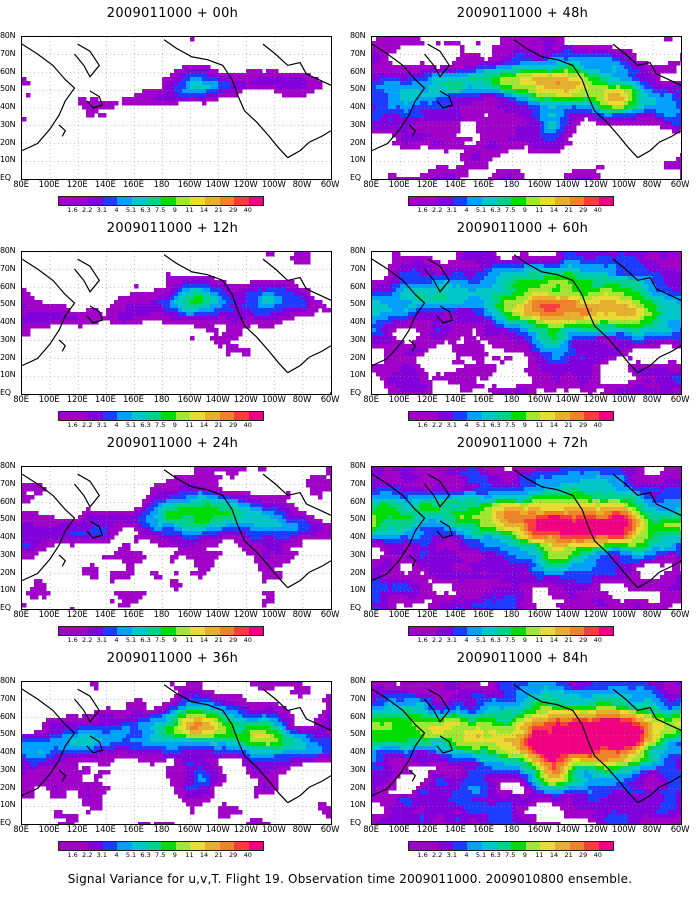  I want to click on colorbar, so click(511, 416).